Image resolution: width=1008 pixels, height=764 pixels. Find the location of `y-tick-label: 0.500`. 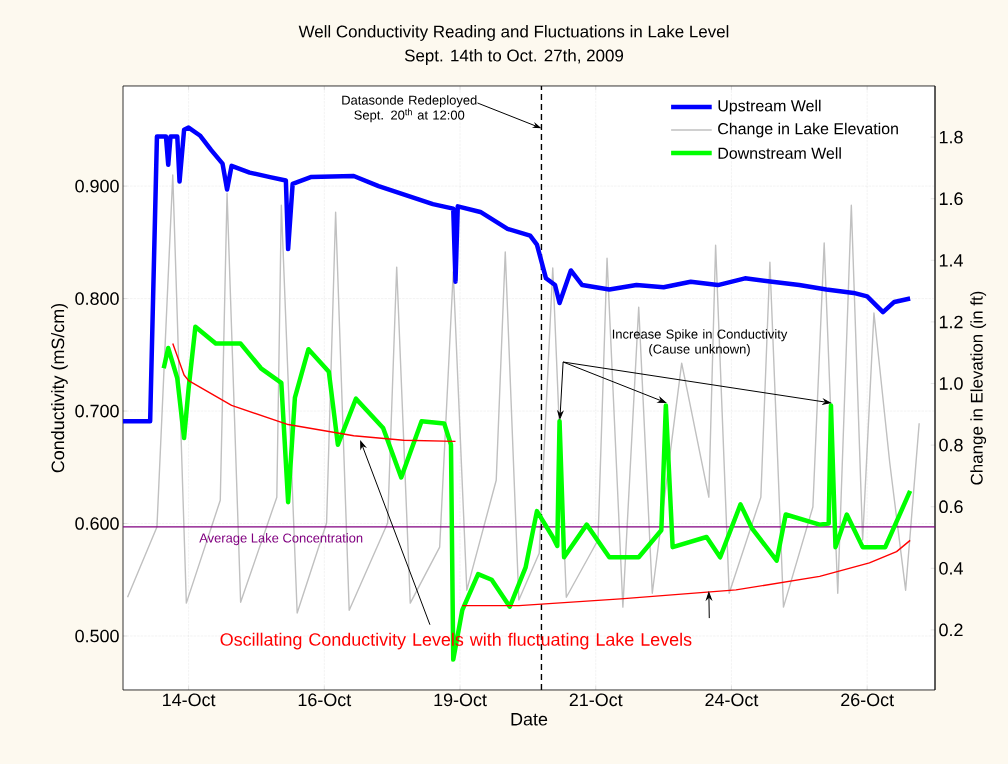

y-tick-label: 0.500 is located at coordinates (97, 636).